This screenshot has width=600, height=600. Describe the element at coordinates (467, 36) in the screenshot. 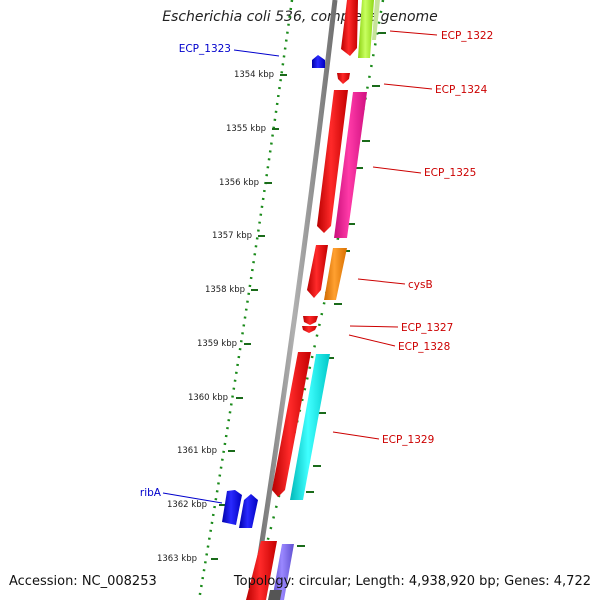

I see `label-ecp1322: ECP_1322` at that location.